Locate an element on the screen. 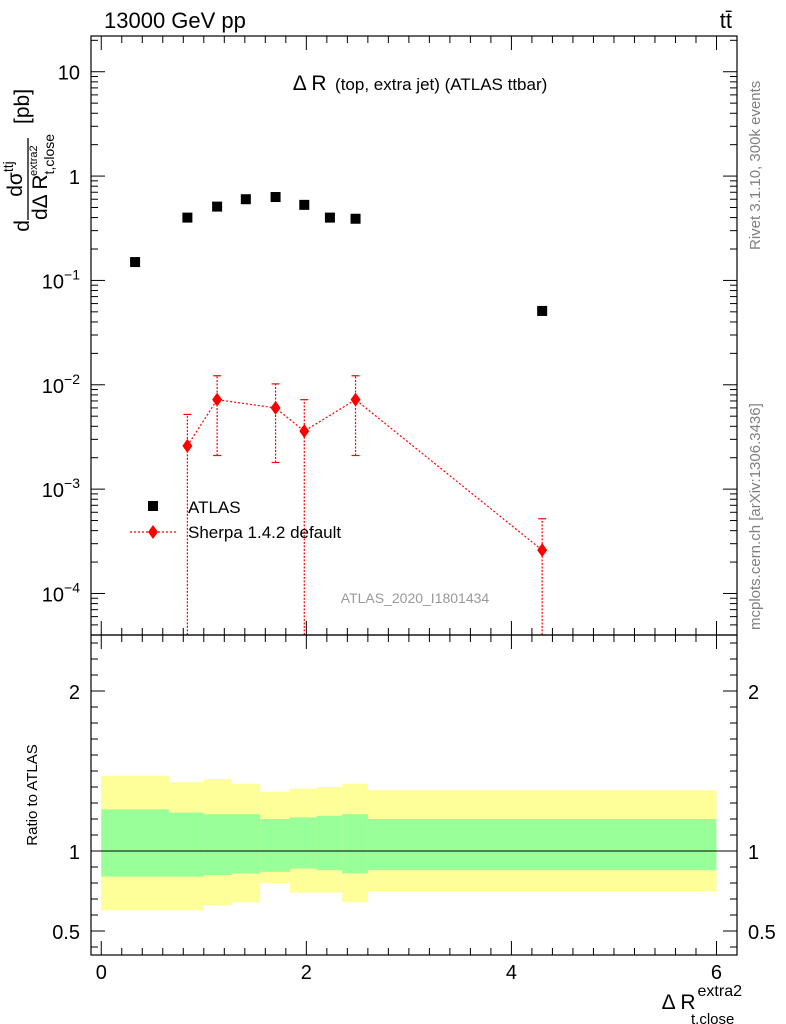  chart-title-sub: (top, extra jet) (ATLAS ttbar) is located at coordinates (441, 84).